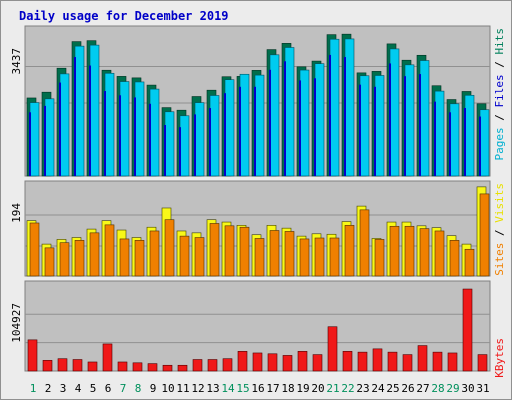  Describe the element at coordinates (16, 323) in the screenshot. I see `panel-max-label: 104927` at that location.